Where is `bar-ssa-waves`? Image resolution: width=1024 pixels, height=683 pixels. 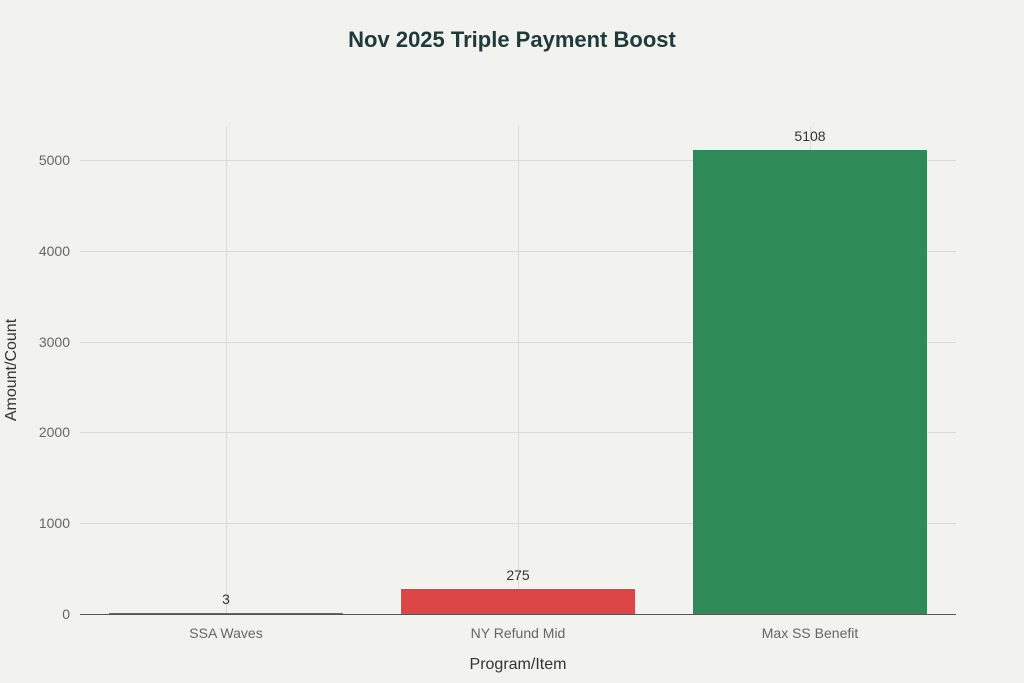
bar-ssa-waves is located at coordinates (226, 613).